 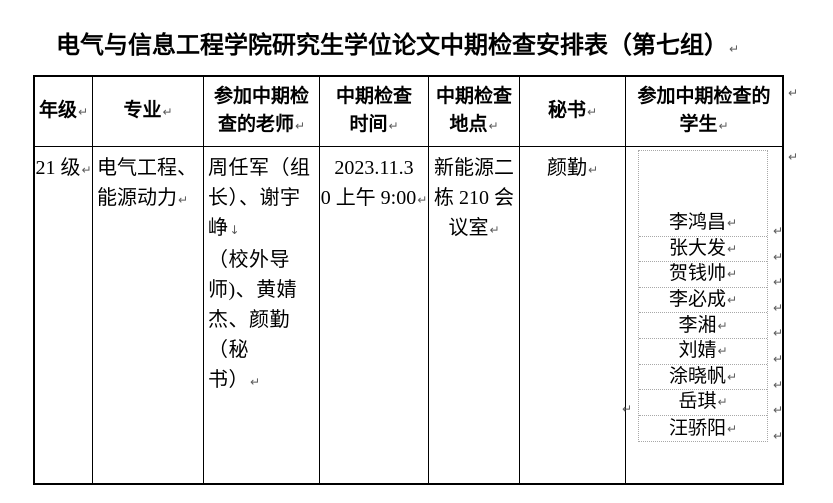 What do you see at coordinates (148, 315) in the screenshot?
I see `cell-major: 电气工程、 能源动力↵` at bounding box center [148, 315].